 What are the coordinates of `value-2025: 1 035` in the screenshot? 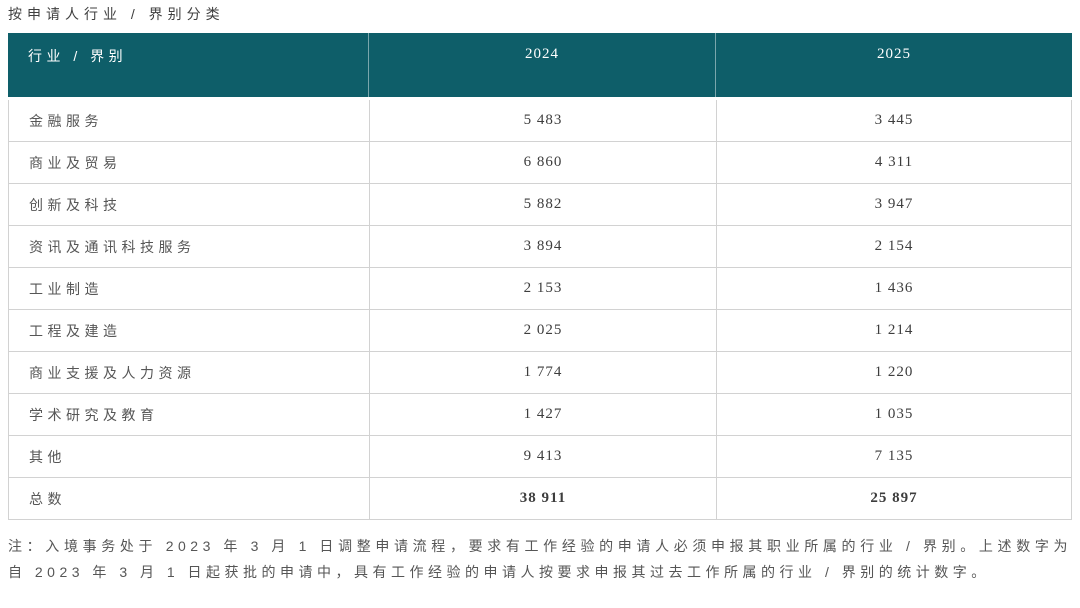 It's located at (893, 414).